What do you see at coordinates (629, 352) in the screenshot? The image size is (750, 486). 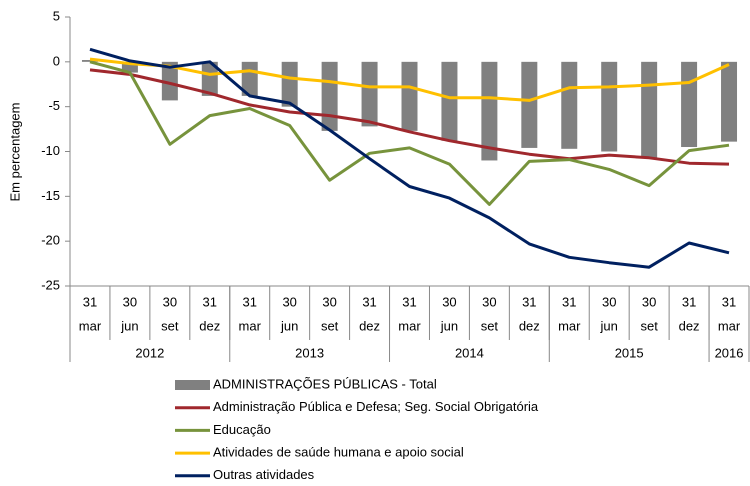 I see `year-label: 2015` at bounding box center [629, 352].